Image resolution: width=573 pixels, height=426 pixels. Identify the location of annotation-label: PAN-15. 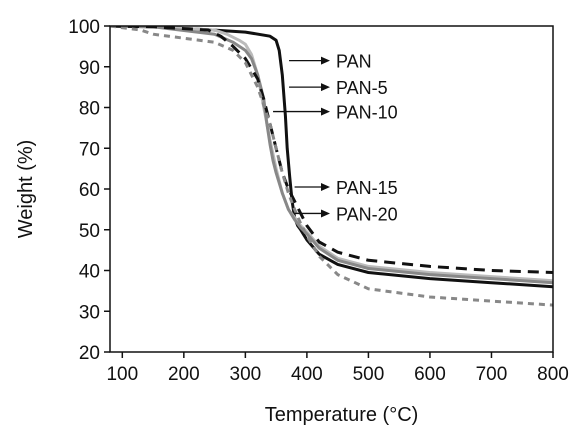
(367, 188).